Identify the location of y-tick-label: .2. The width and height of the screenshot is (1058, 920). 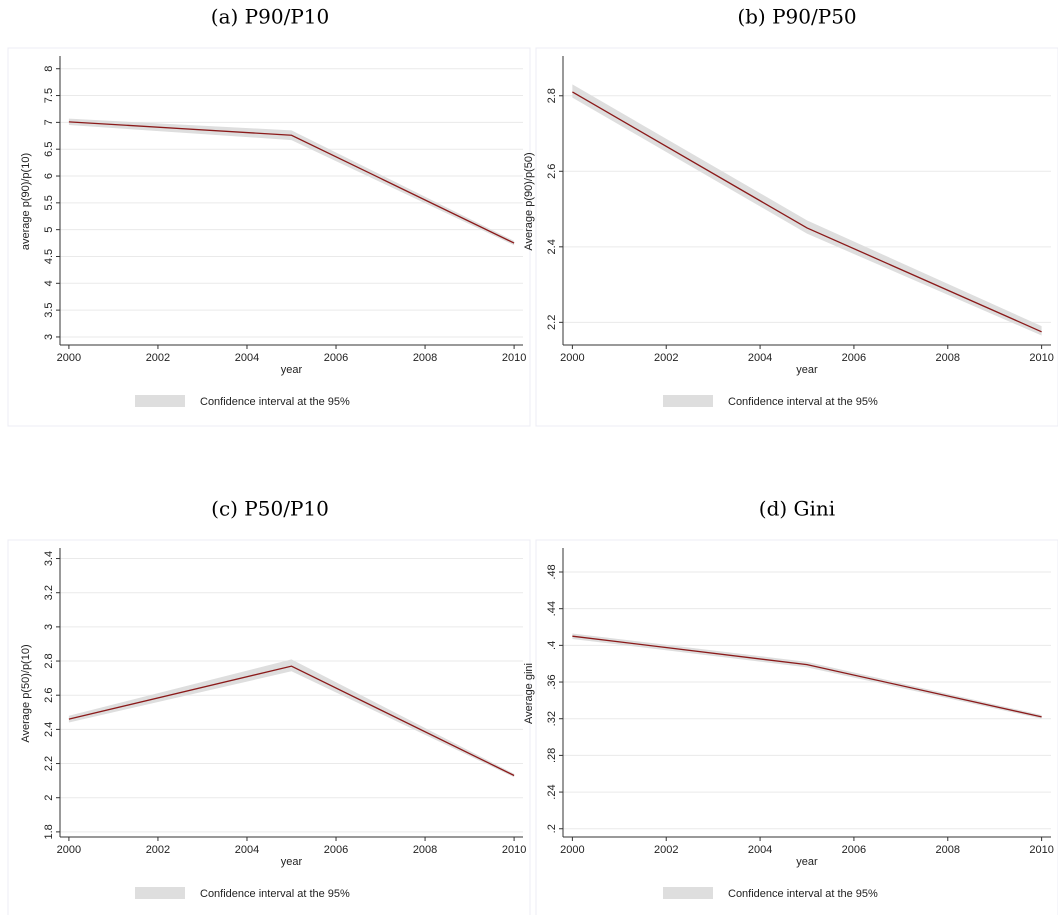
(552, 828).